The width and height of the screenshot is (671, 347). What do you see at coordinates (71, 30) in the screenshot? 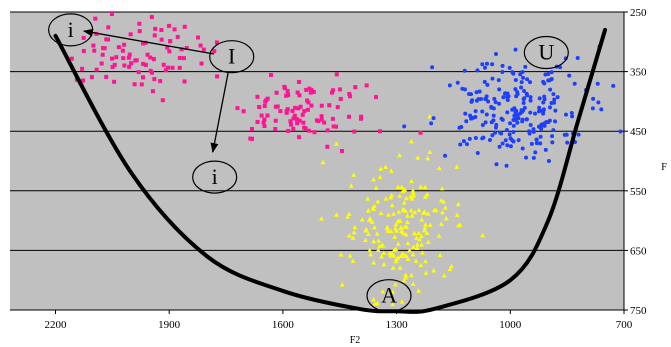
I see `annotation-ellipse` at bounding box center [71, 30].